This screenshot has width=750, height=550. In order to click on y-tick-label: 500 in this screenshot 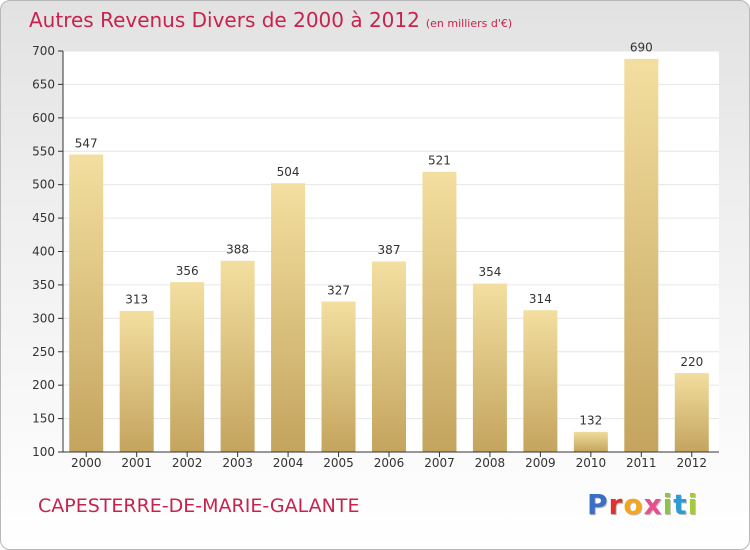, I will do `click(43, 185)`.